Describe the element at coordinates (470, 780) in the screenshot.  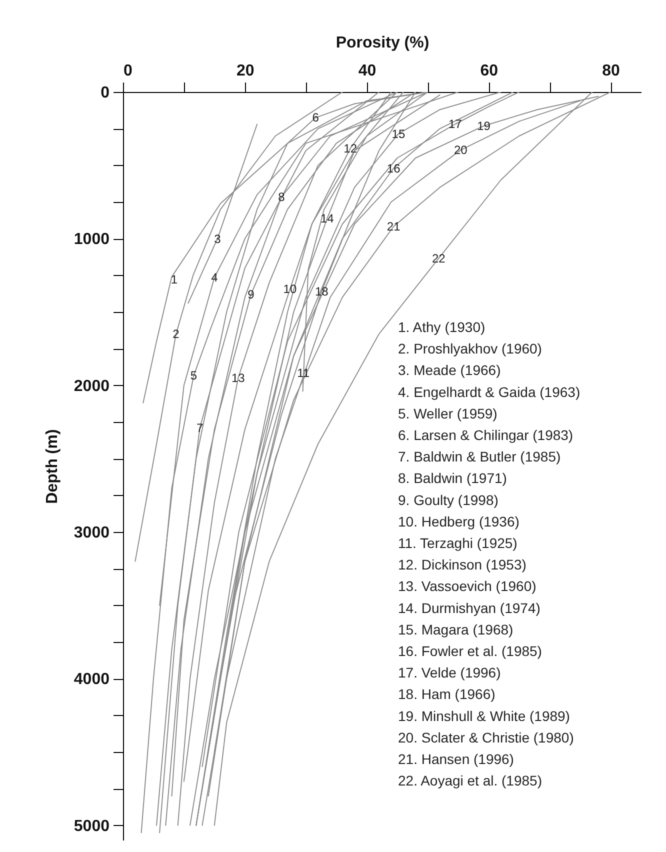
I see `annotation: 22. Aoyagi et al. (1985)` at that location.